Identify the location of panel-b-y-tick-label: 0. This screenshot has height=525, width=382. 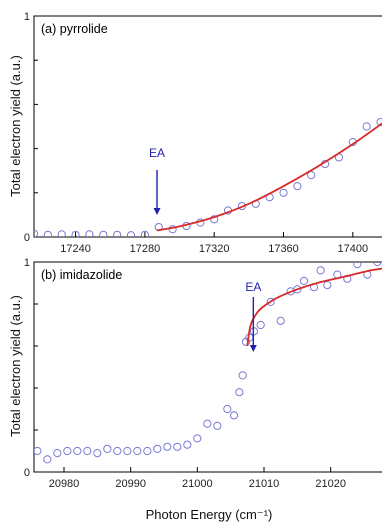
(27, 473).